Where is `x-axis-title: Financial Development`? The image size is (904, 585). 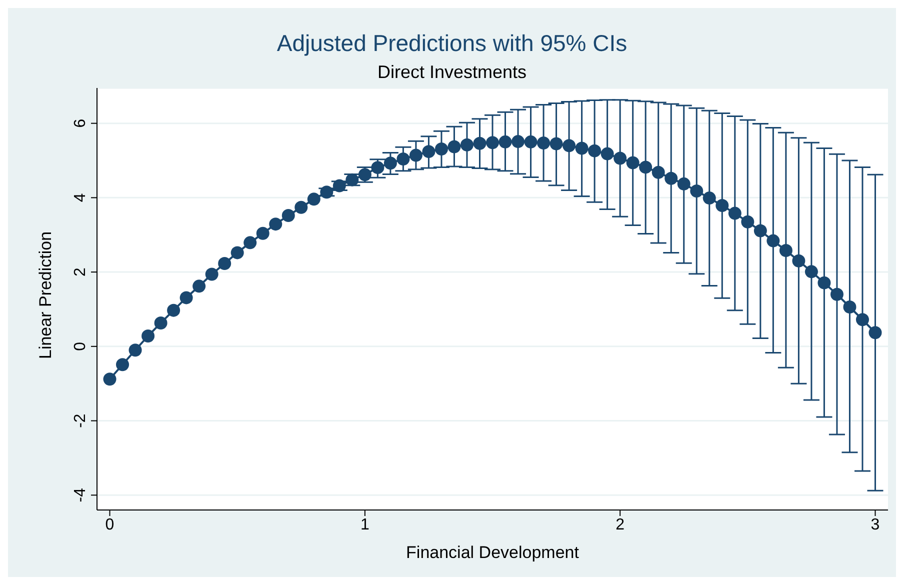 x-axis-title: Financial Development is located at coordinates (493, 552).